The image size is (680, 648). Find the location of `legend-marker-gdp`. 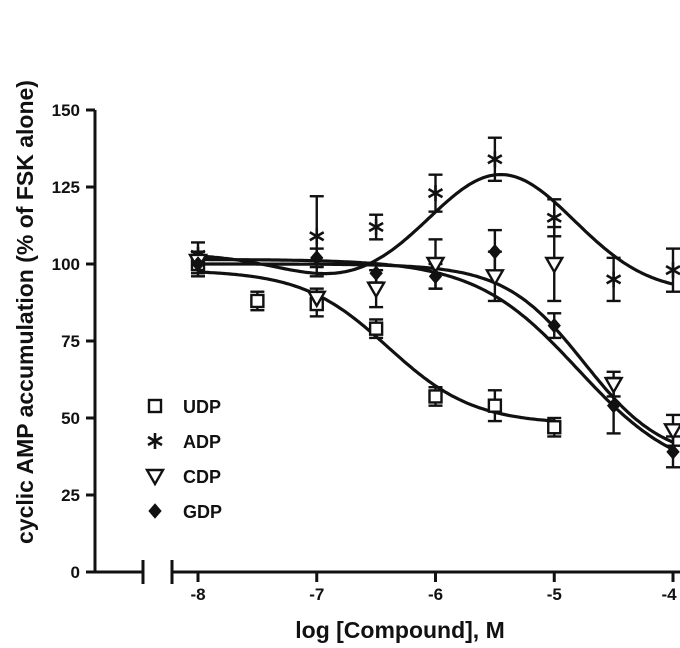

legend-marker-gdp is located at coordinates (155, 511).